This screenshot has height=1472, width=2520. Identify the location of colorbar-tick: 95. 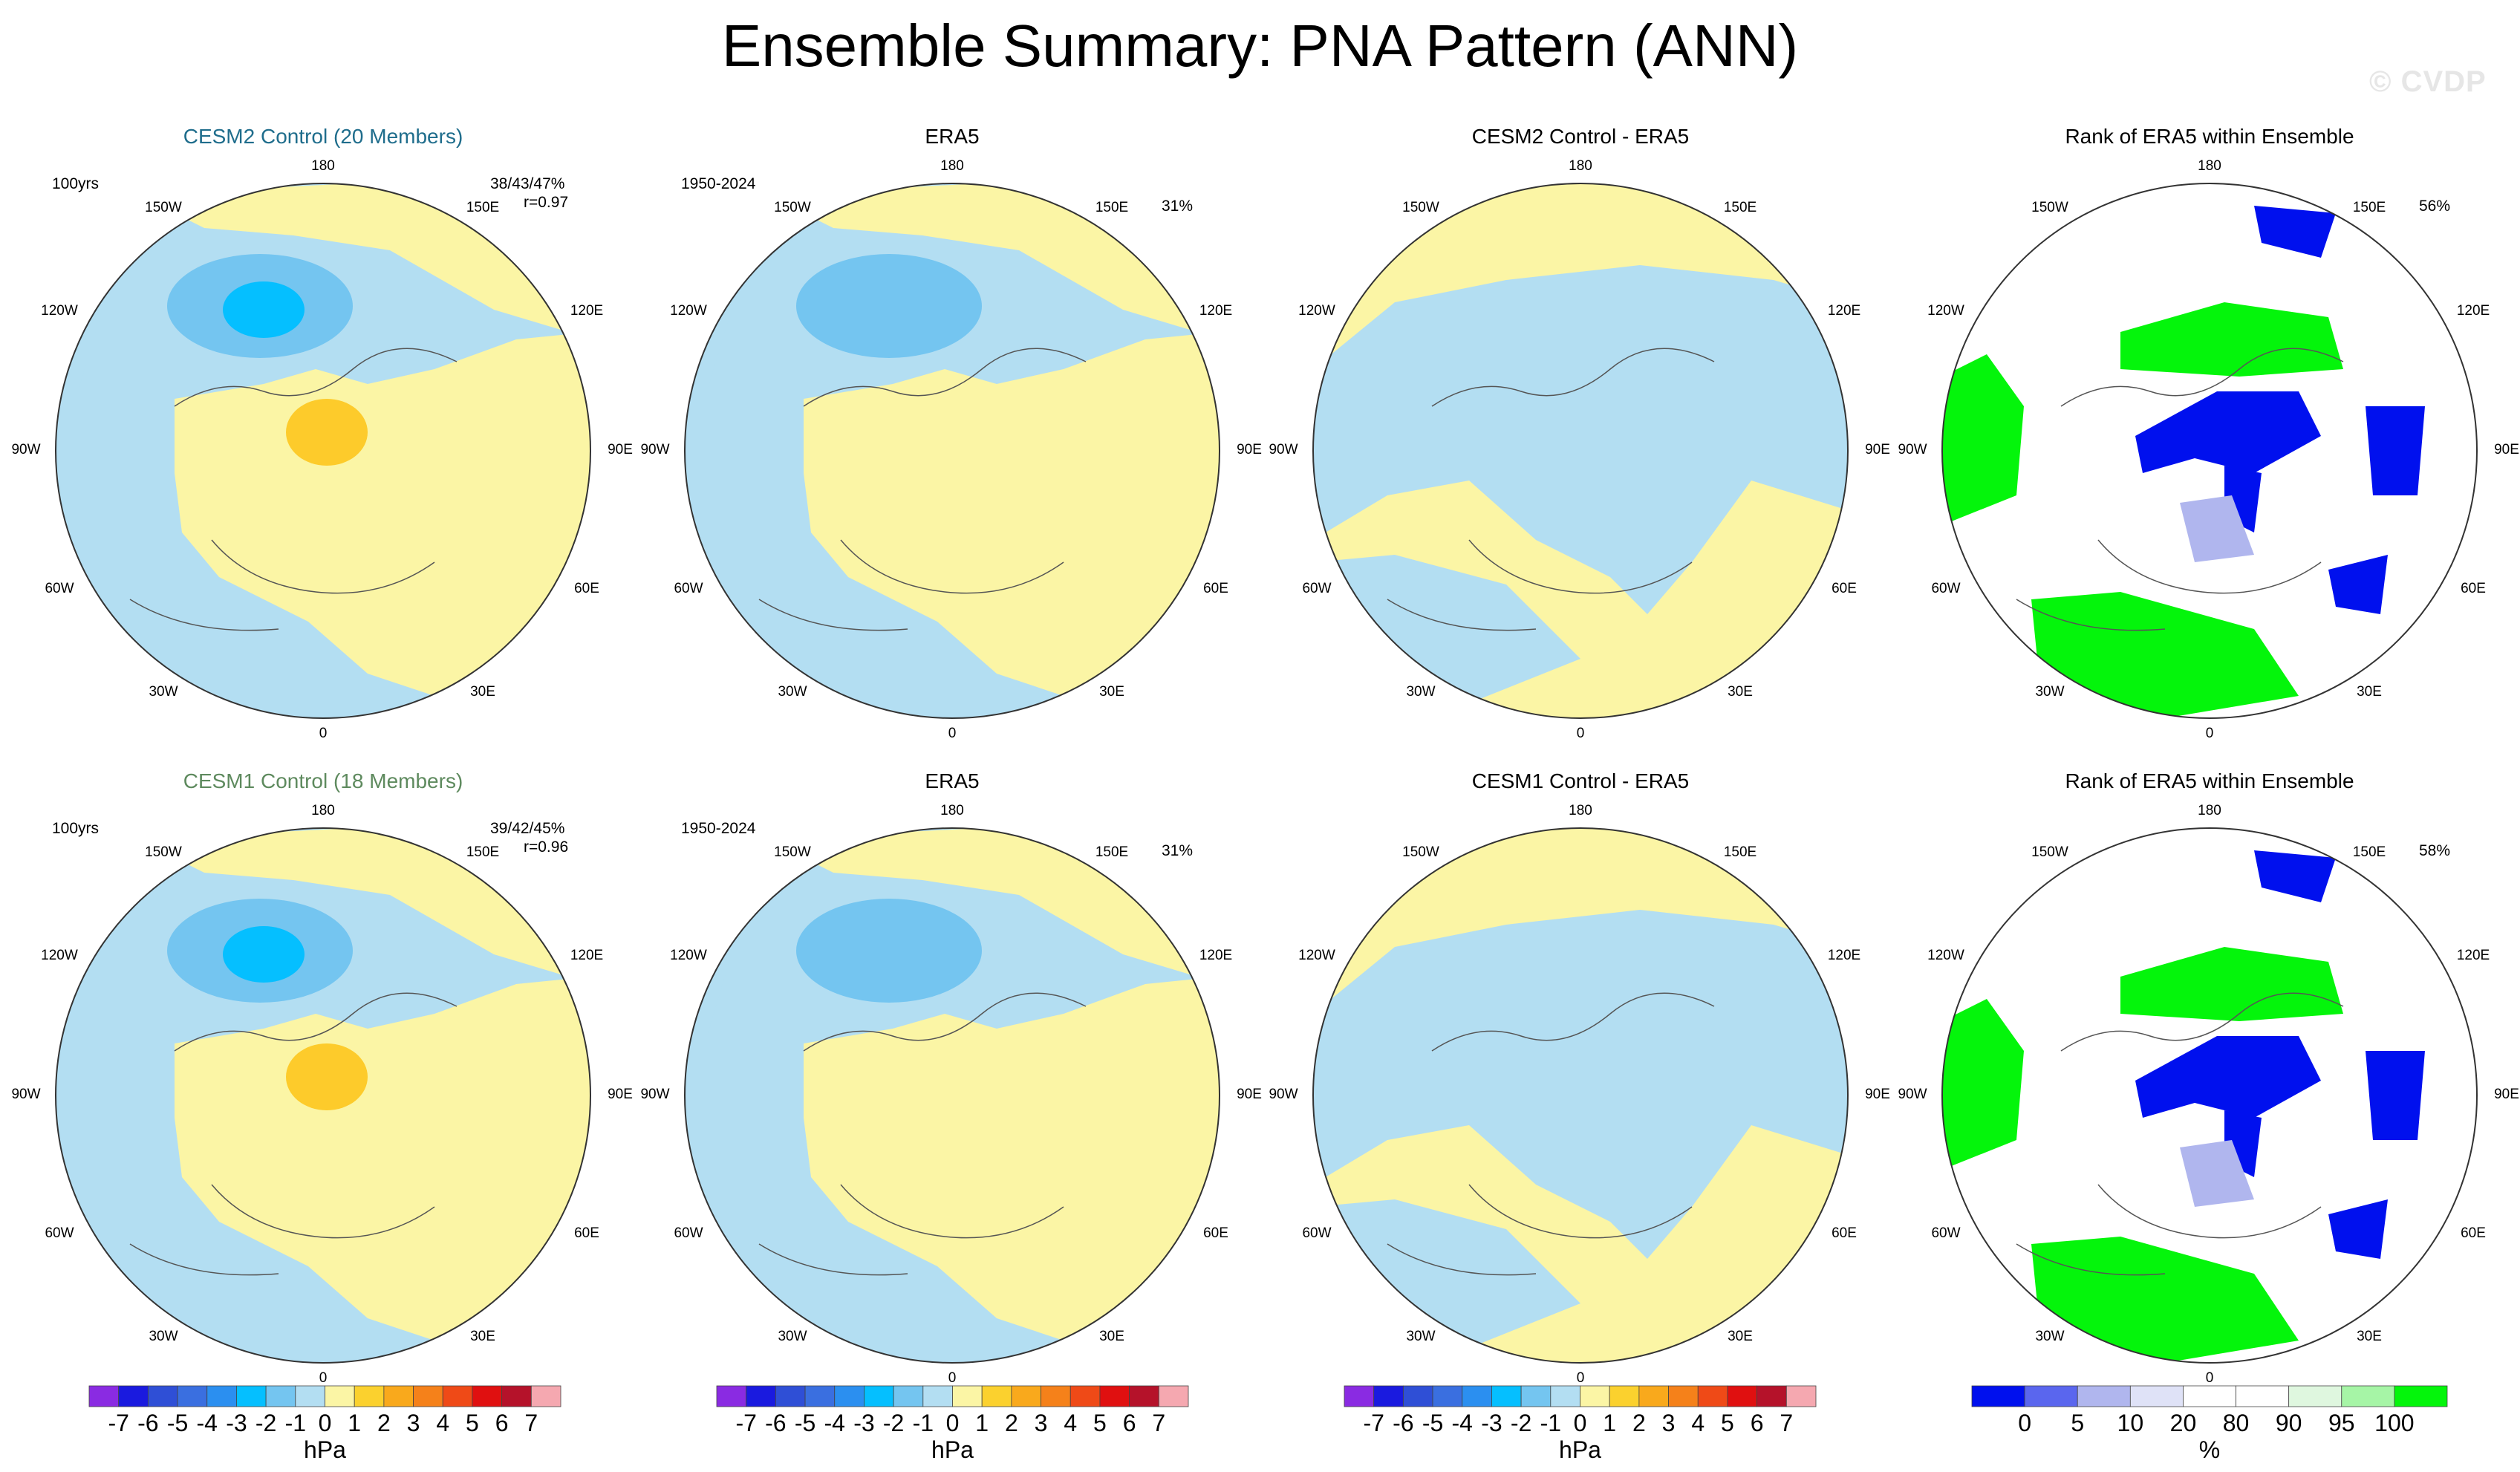
(2342, 1423).